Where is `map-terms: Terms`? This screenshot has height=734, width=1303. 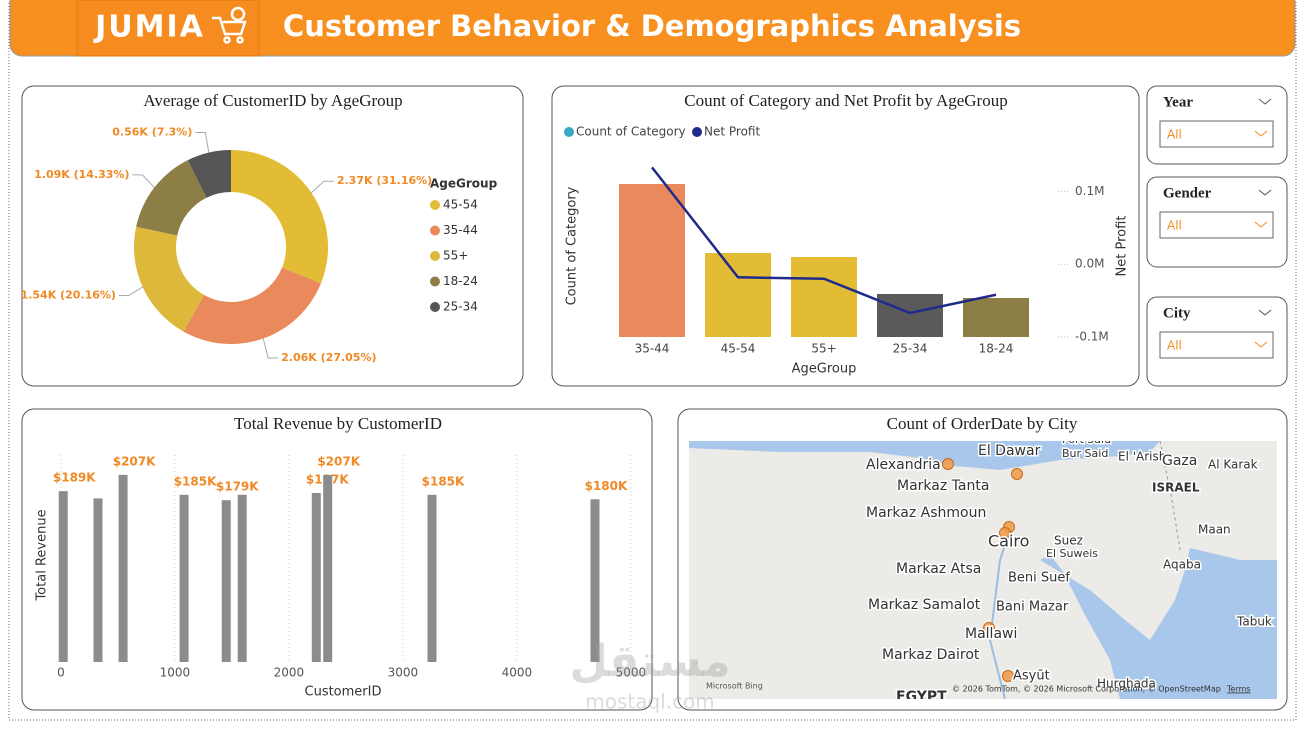 map-terms: Terms is located at coordinates (1238, 689).